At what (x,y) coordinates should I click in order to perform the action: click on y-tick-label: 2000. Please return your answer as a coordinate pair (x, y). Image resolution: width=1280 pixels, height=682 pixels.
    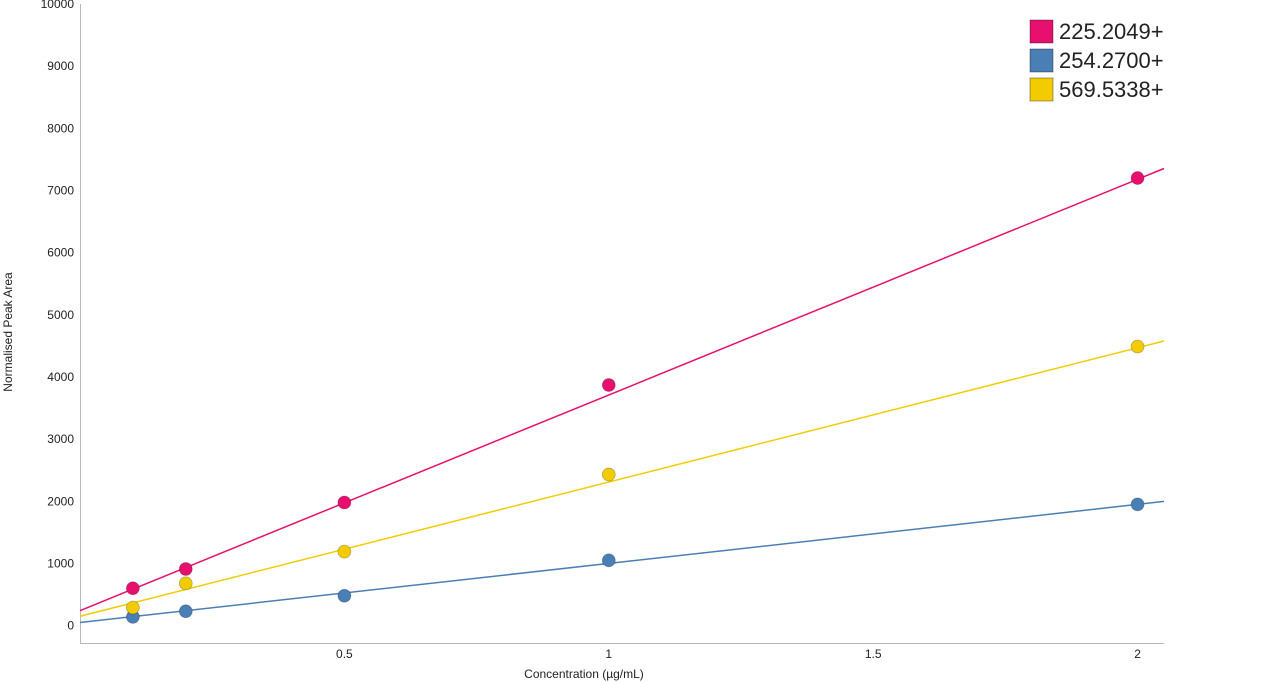
    Looking at the image, I should click on (60, 501).